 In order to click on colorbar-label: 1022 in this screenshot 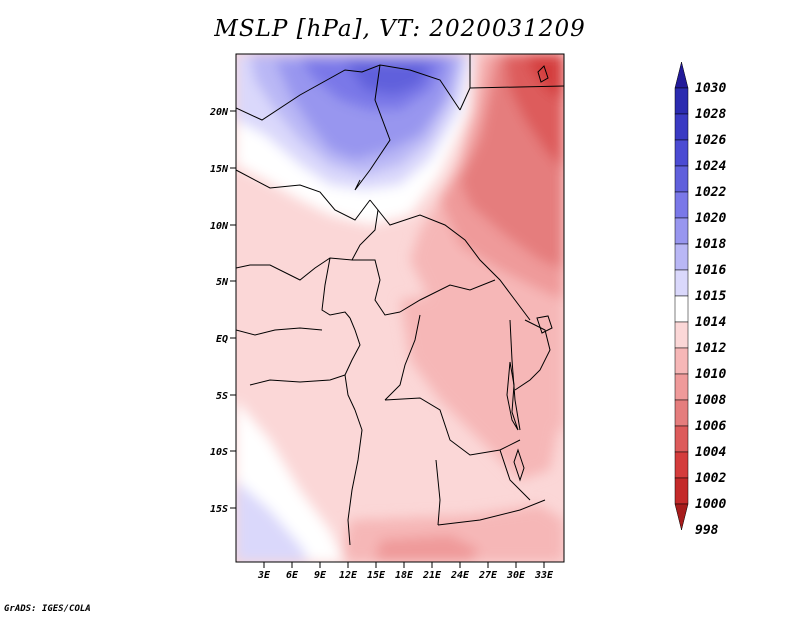, I will do `click(710, 192)`.